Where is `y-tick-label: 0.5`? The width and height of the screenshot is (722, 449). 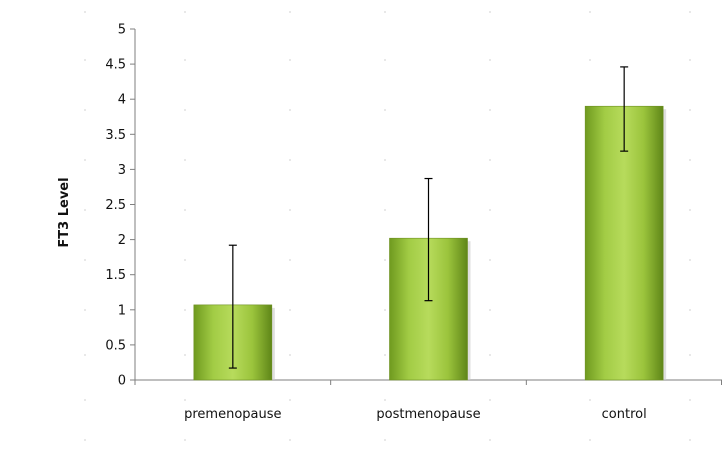
y-tick-label: 0.5 is located at coordinates (115, 345).